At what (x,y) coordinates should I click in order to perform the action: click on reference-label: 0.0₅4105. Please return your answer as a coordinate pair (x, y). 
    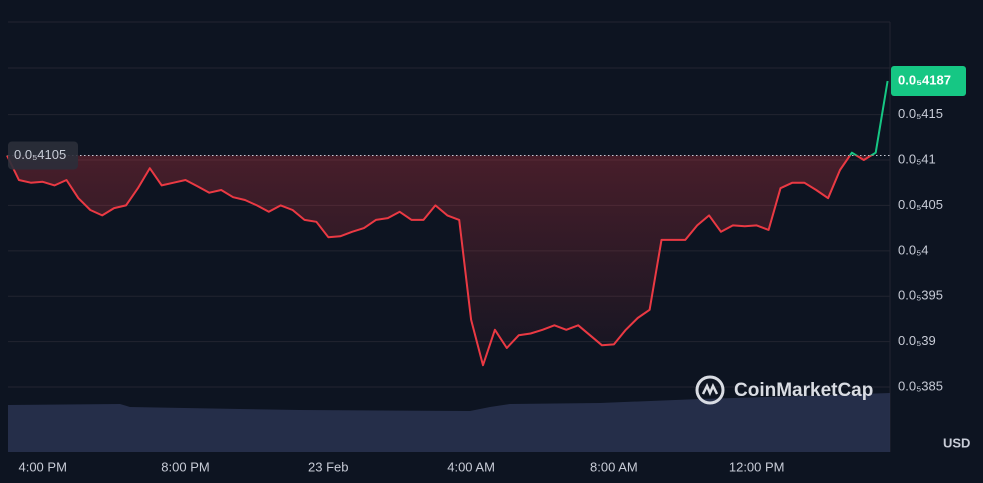
    Looking at the image, I should click on (40, 154).